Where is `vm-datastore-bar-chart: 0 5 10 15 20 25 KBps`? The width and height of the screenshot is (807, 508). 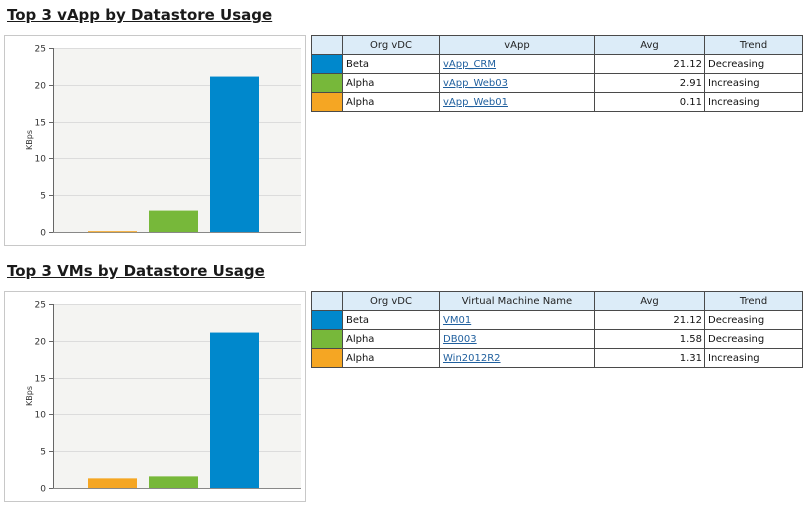 vm-datastore-bar-chart: 0 5 10 15 20 25 KBps is located at coordinates (163, 398).